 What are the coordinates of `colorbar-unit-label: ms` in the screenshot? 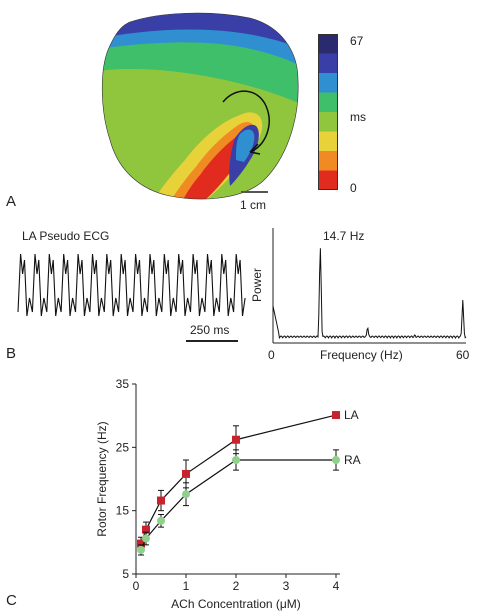 It's located at (358, 117).